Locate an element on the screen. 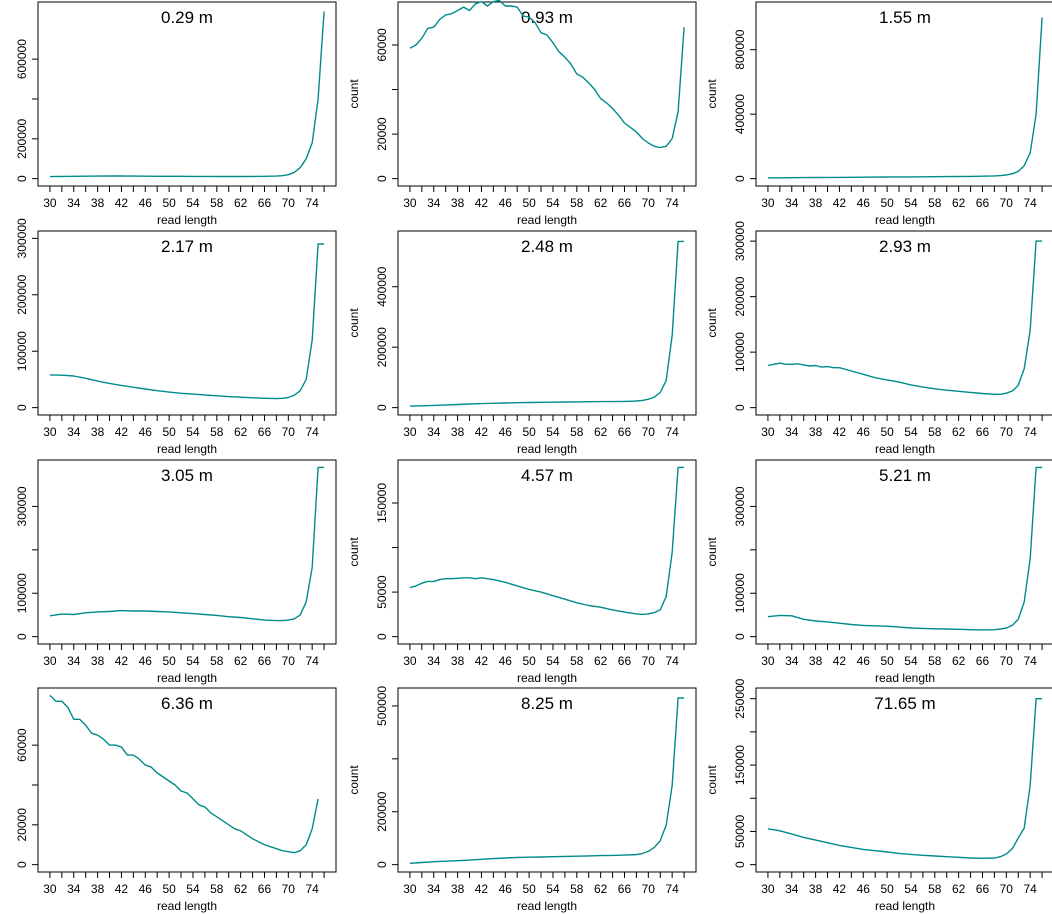 This screenshot has height=914, width=1052. chart-title: 3.05 m is located at coordinates (187, 475).